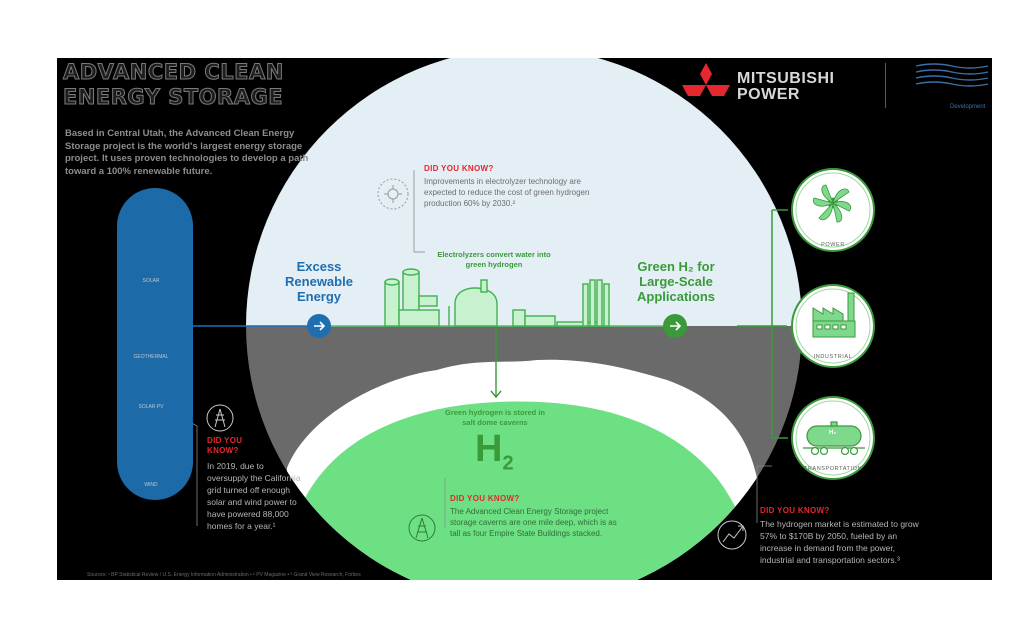  I want to click on mitsubishi-logo-icon, so click(706, 79).